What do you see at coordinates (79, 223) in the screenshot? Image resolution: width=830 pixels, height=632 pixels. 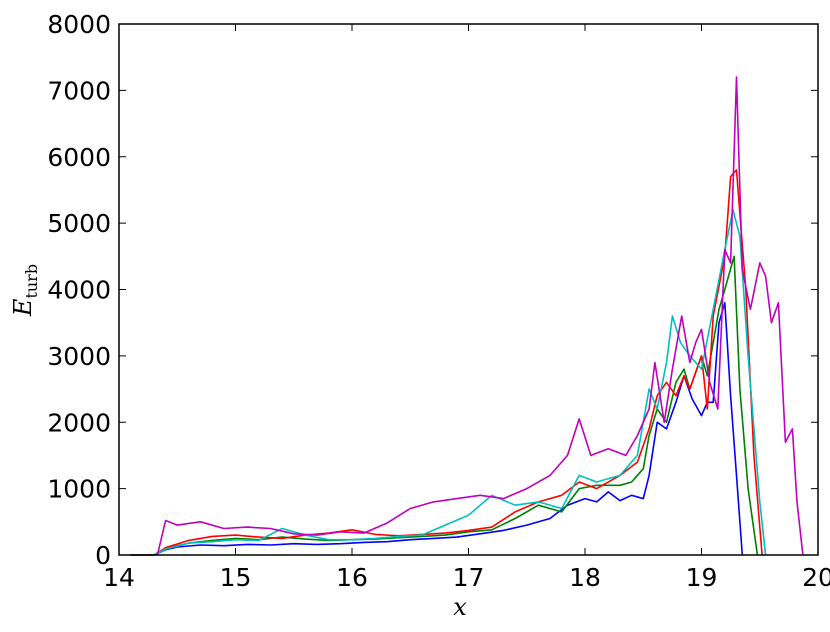 I see `y-tick-label: 5000` at bounding box center [79, 223].